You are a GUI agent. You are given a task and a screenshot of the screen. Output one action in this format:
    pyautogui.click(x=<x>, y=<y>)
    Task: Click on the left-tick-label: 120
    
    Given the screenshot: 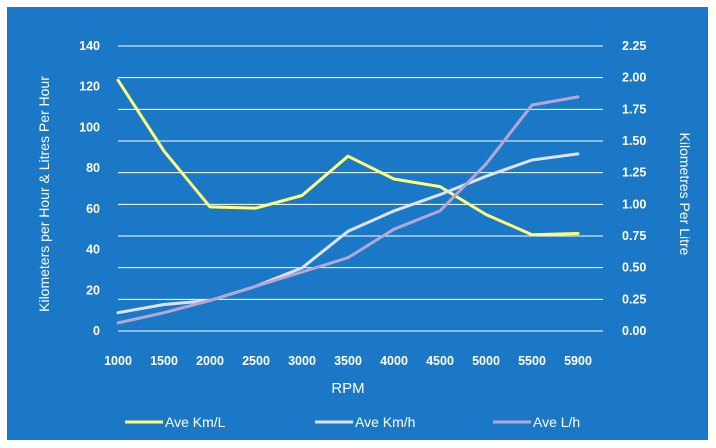 What is the action you would take?
    pyautogui.click(x=89, y=87)
    